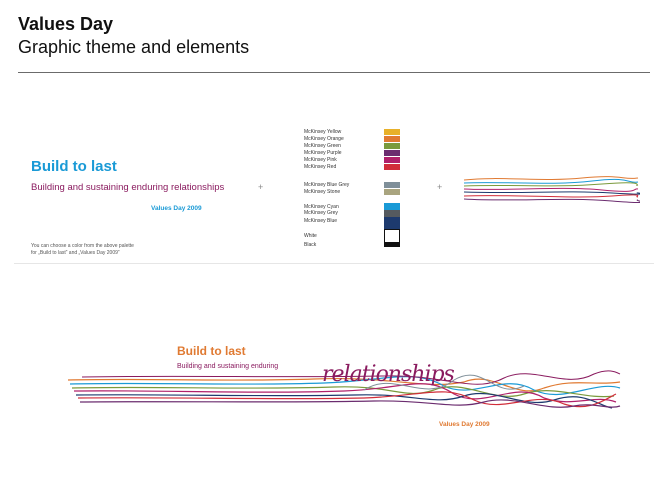 This screenshot has width=670, height=502. Describe the element at coordinates (323, 132) in the screenshot. I see `palette-label-yellow: McKinsey Yellow` at that location.